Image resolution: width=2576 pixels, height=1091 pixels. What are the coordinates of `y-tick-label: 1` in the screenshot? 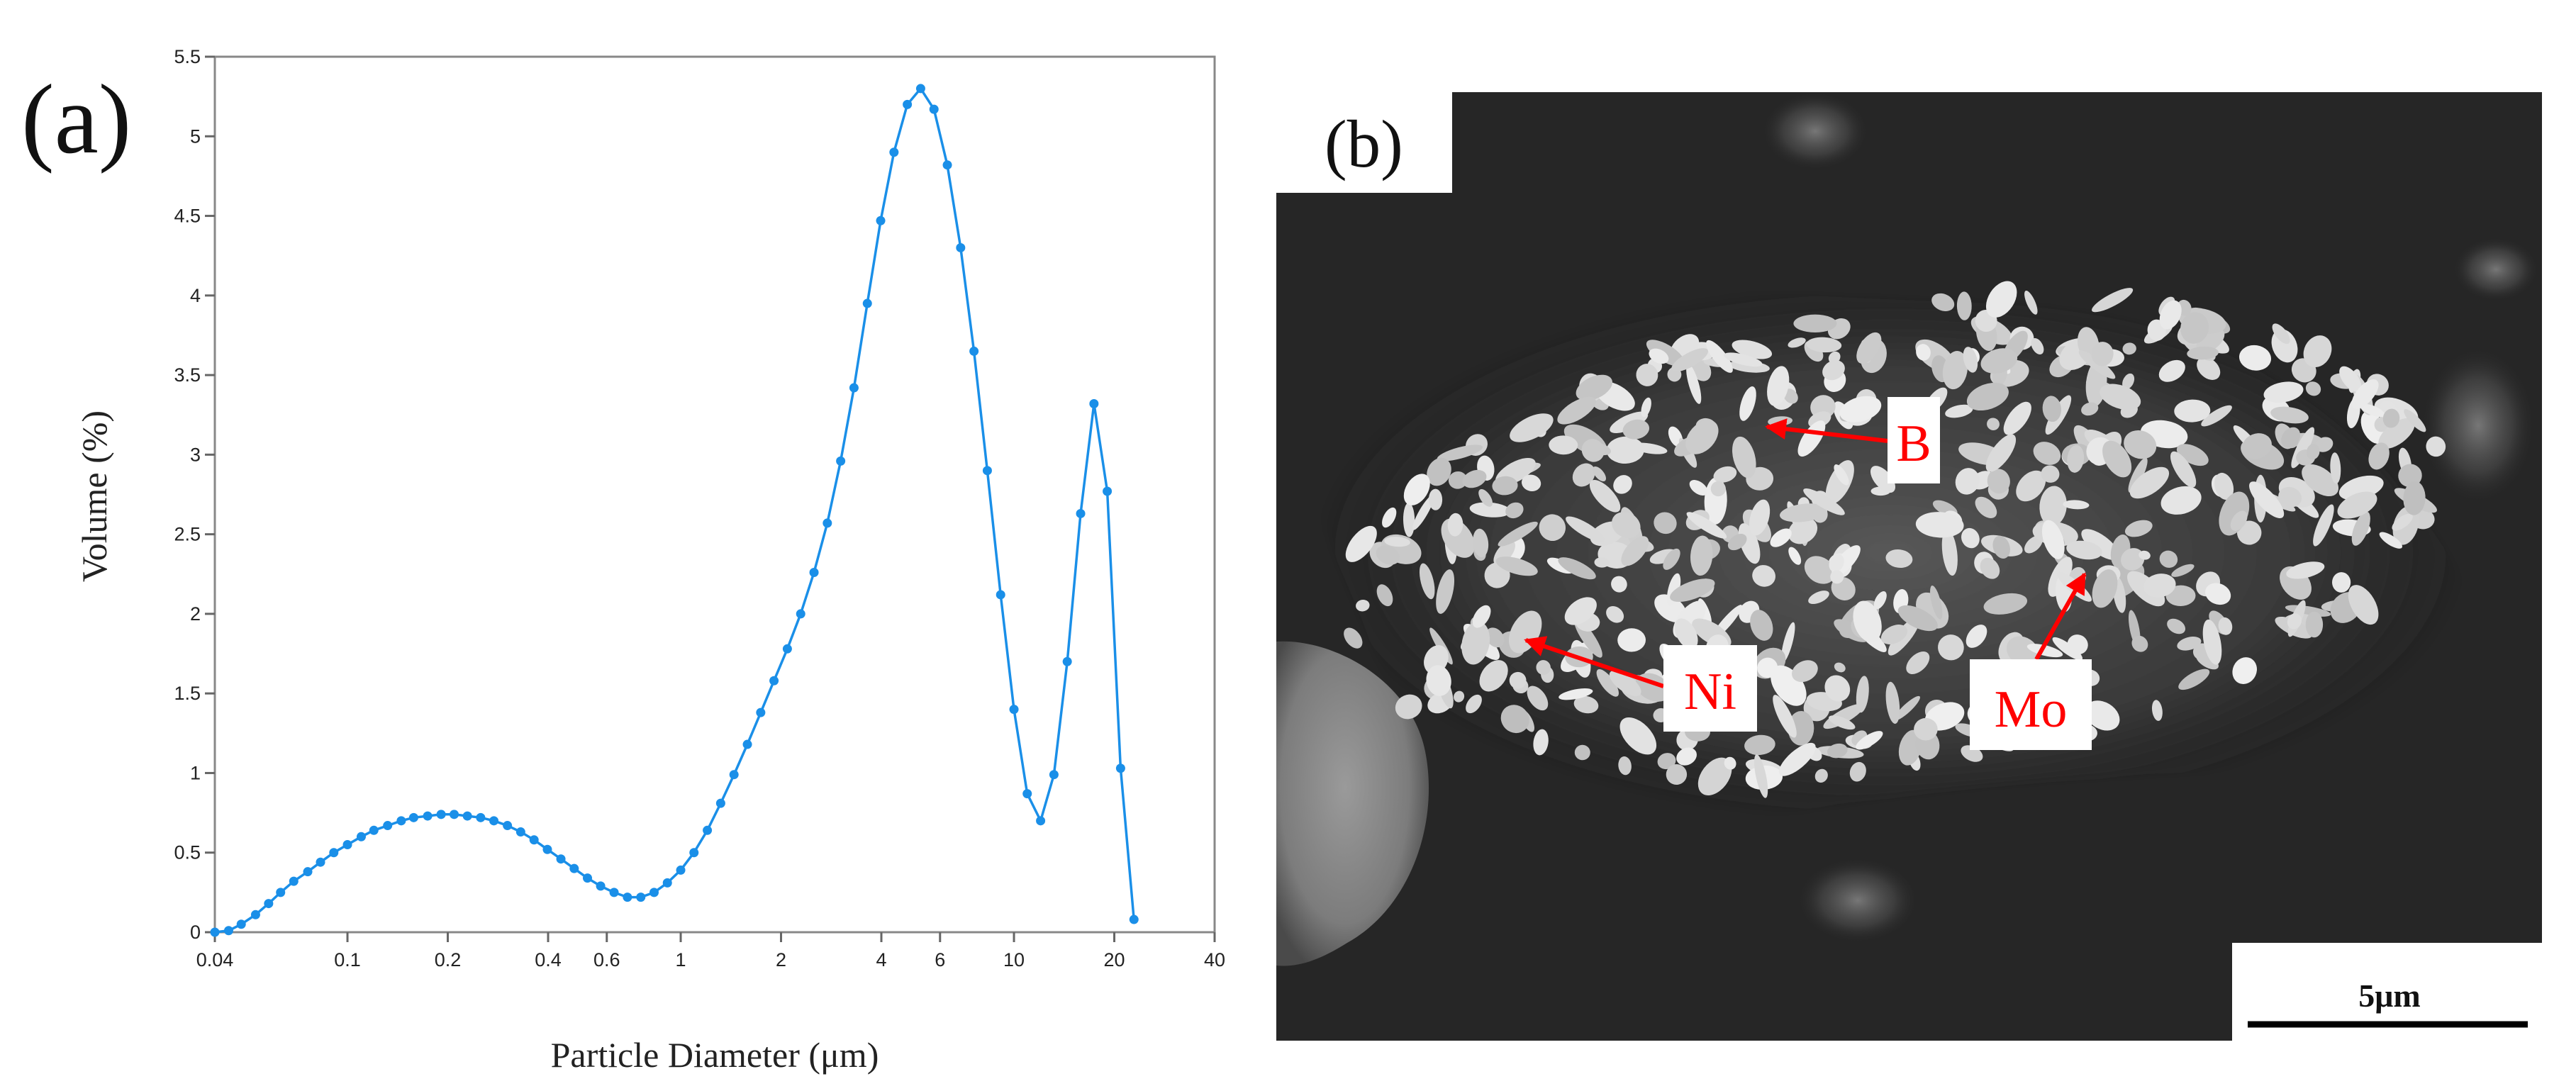 It's located at (195, 772).